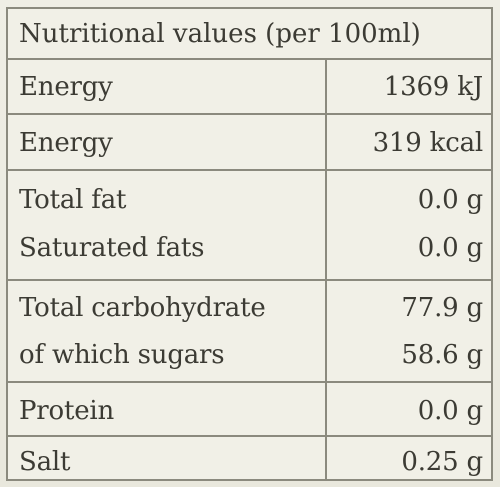  What do you see at coordinates (442, 462) in the screenshot?
I see `nutrient-value: 0.25 g` at bounding box center [442, 462].